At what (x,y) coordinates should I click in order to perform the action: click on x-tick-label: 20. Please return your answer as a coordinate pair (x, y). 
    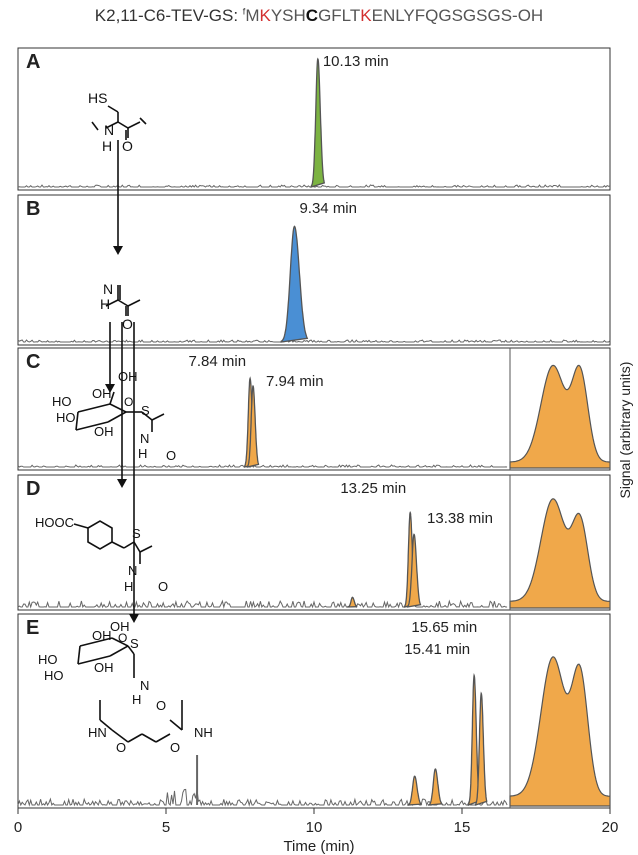
    Looking at the image, I should click on (610, 827).